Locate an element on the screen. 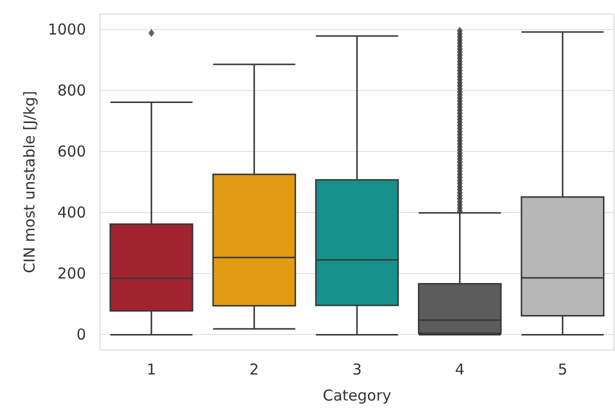 This screenshot has height=409, width=615. x-tick-label: 1 is located at coordinates (151, 369).